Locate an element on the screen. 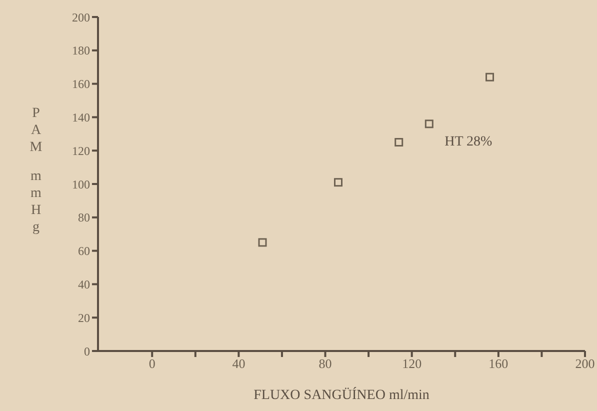 Image resolution: width=597 pixels, height=411 pixels. x-tick-label: 40 is located at coordinates (239, 364).